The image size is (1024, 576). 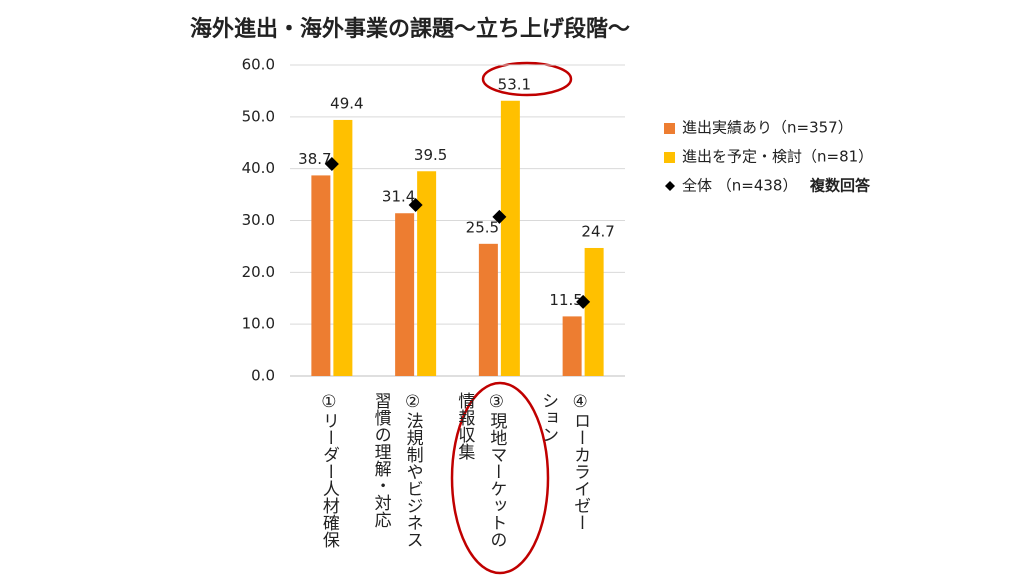 I want to click on y-tick-label: 0.0, so click(x=263, y=376).